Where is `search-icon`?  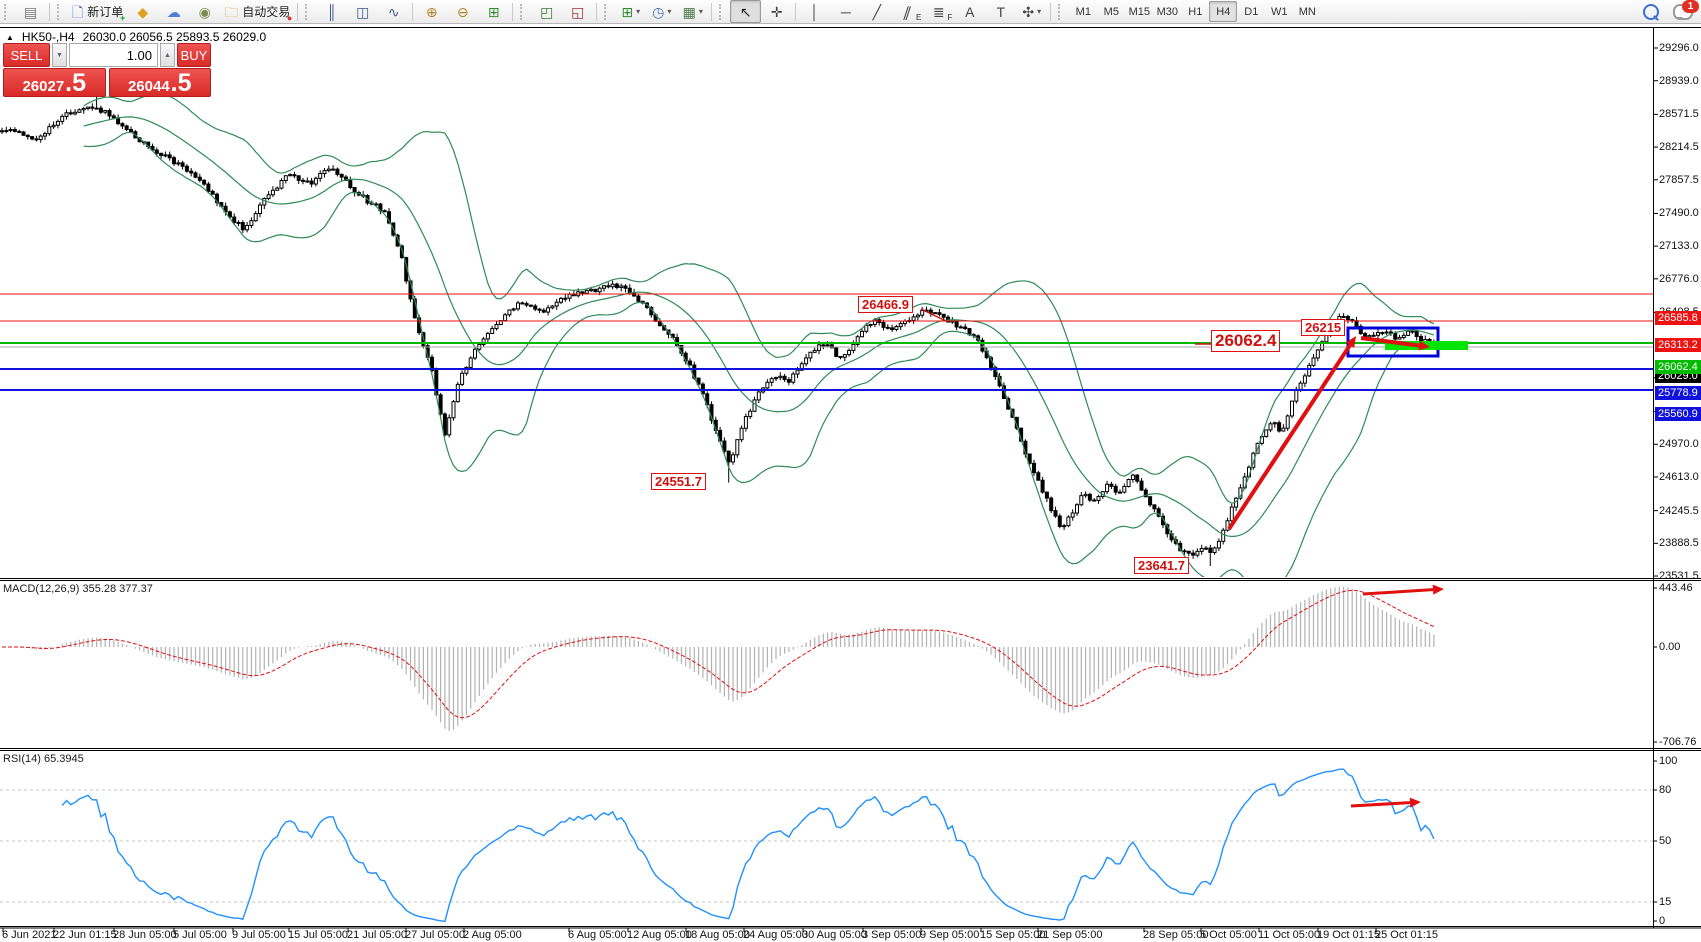 search-icon is located at coordinates (1651, 11).